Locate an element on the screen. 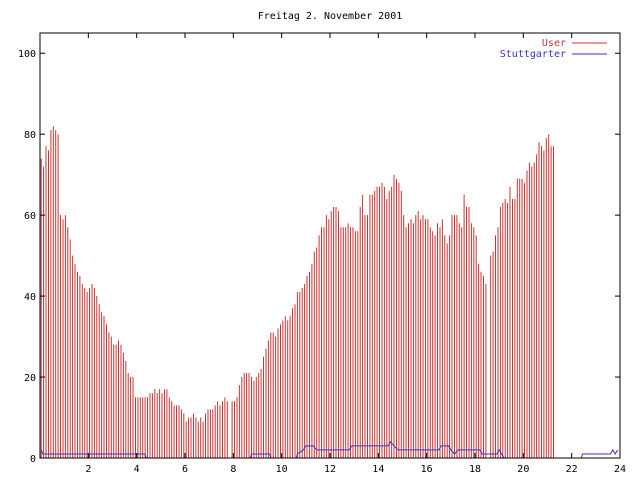  x-tick-label: 6 is located at coordinates (185, 469).